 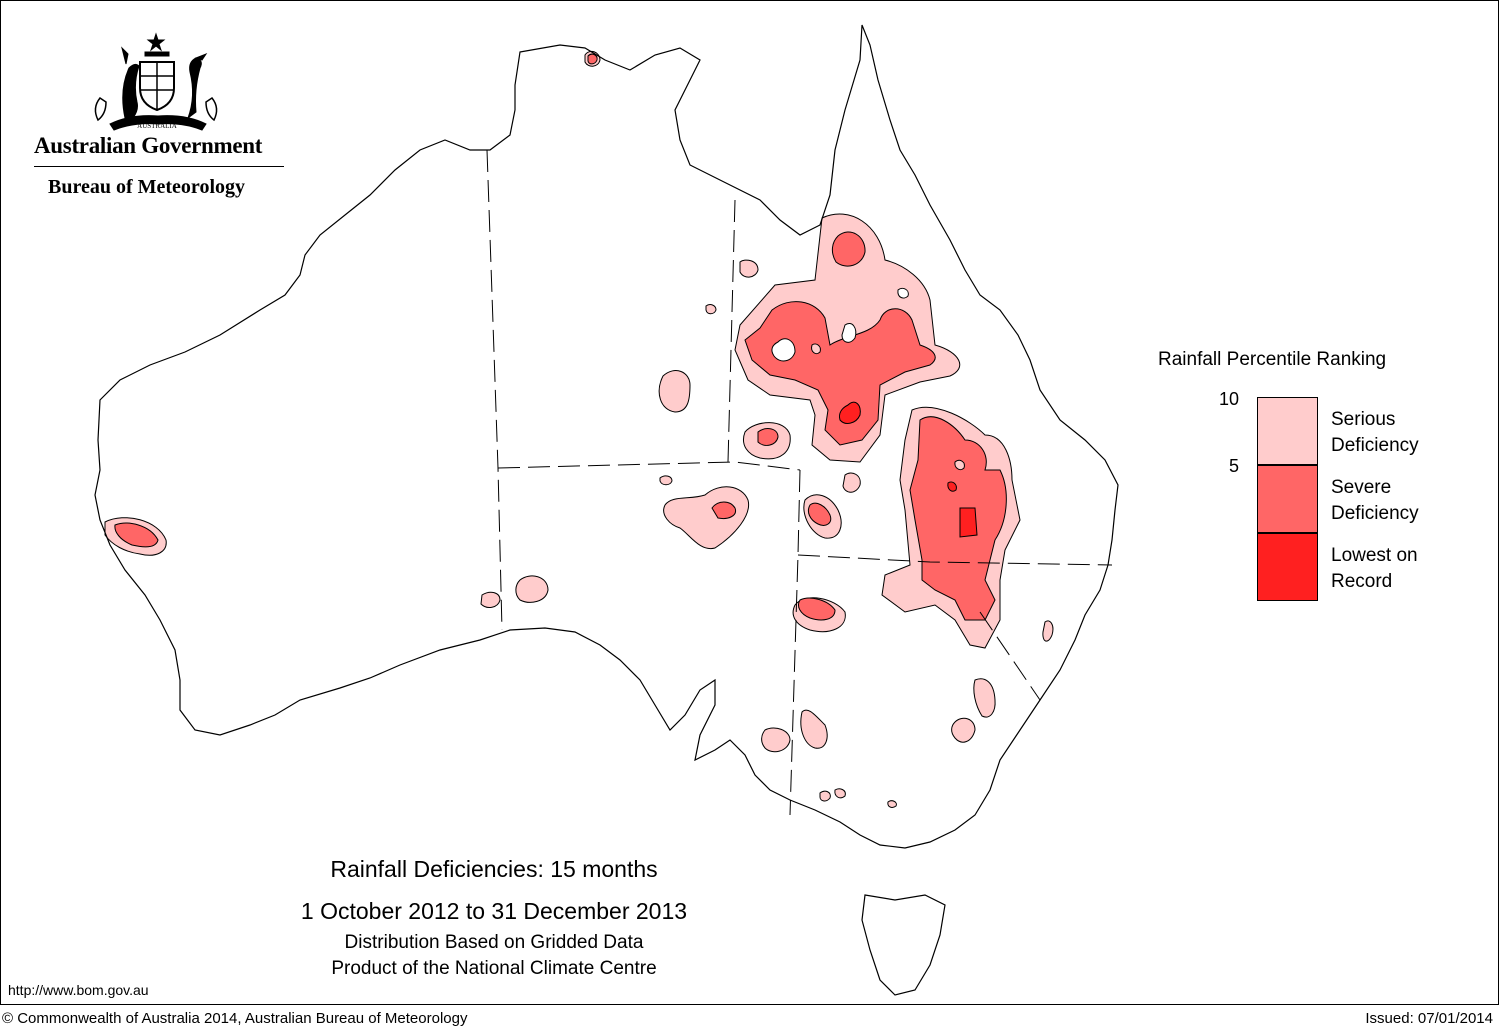 I want to click on legend-label-severe: Severe Deficiency, so click(x=1375, y=500).